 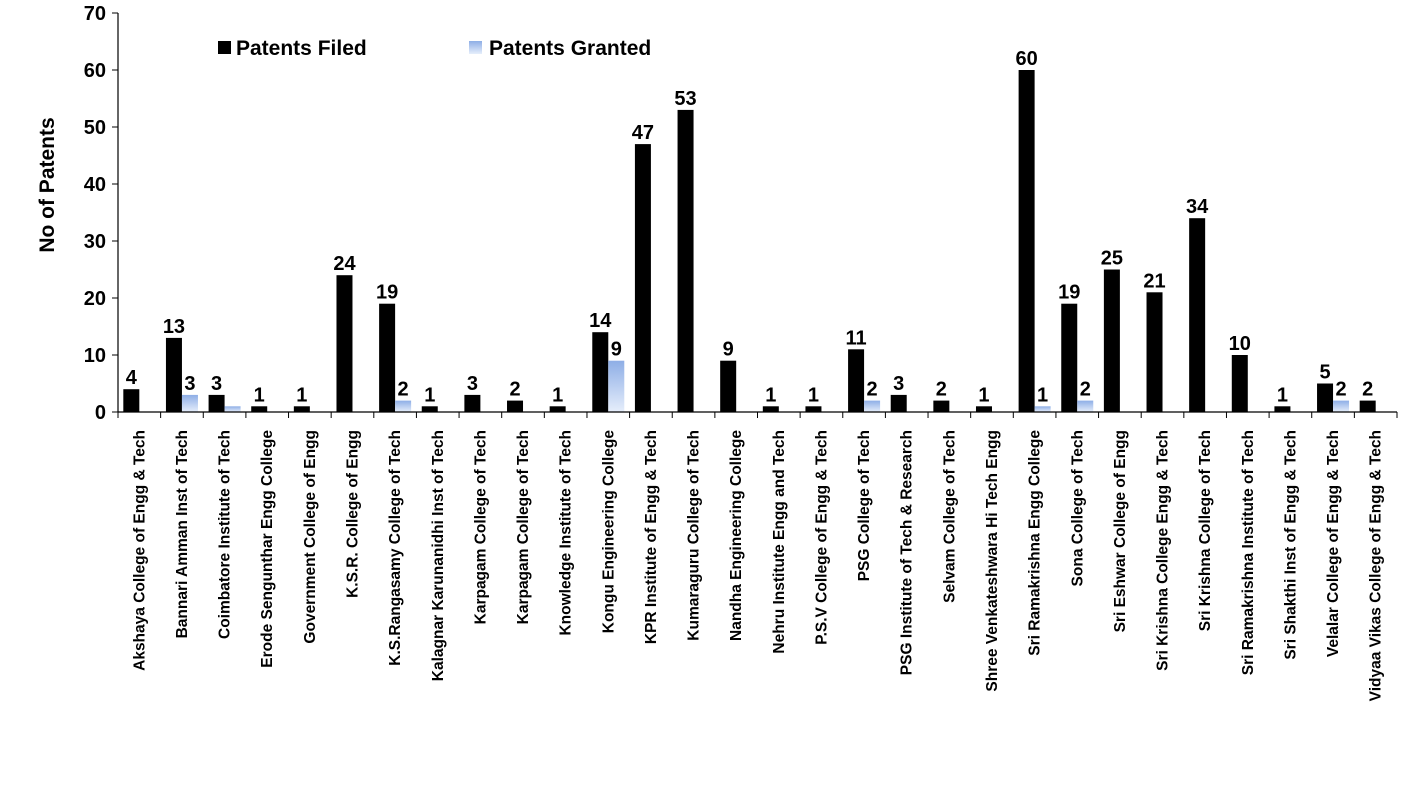 I want to click on y-tick-label: 20, so click(x=95, y=299).